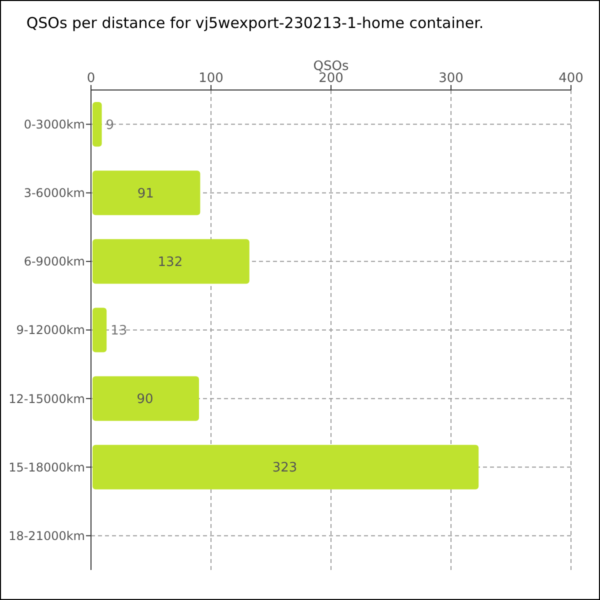  I want to click on y-tick-label: 9-12000km, so click(50, 330).